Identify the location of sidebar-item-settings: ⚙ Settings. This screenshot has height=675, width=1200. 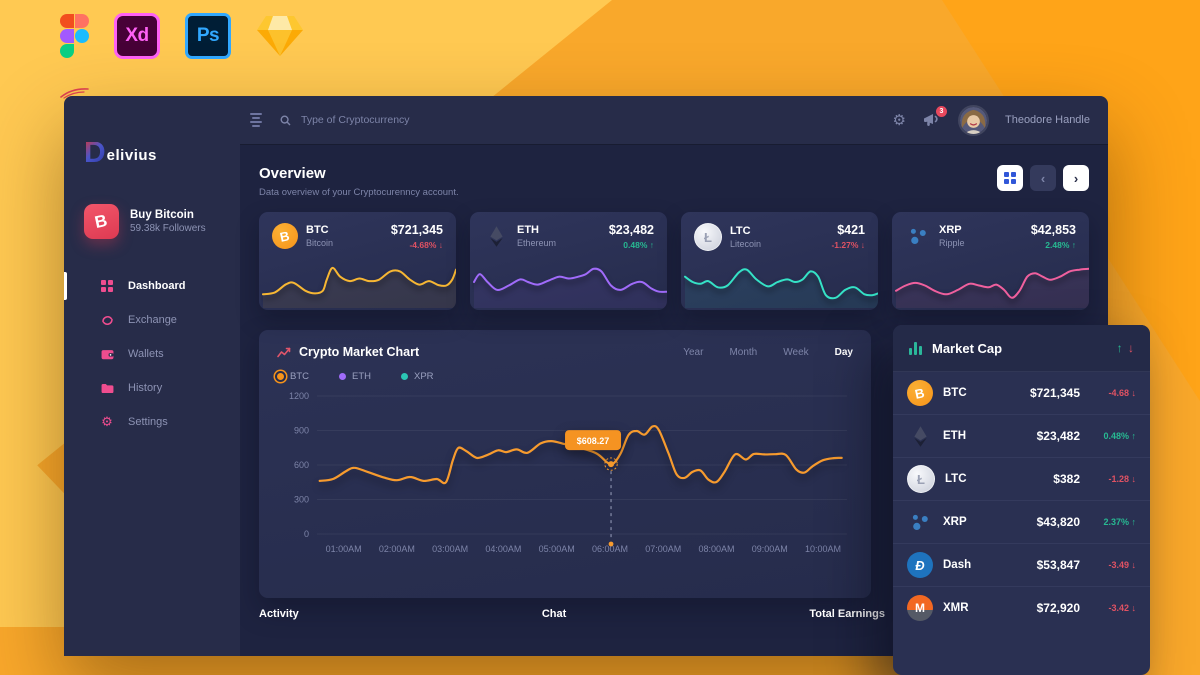
(152, 422).